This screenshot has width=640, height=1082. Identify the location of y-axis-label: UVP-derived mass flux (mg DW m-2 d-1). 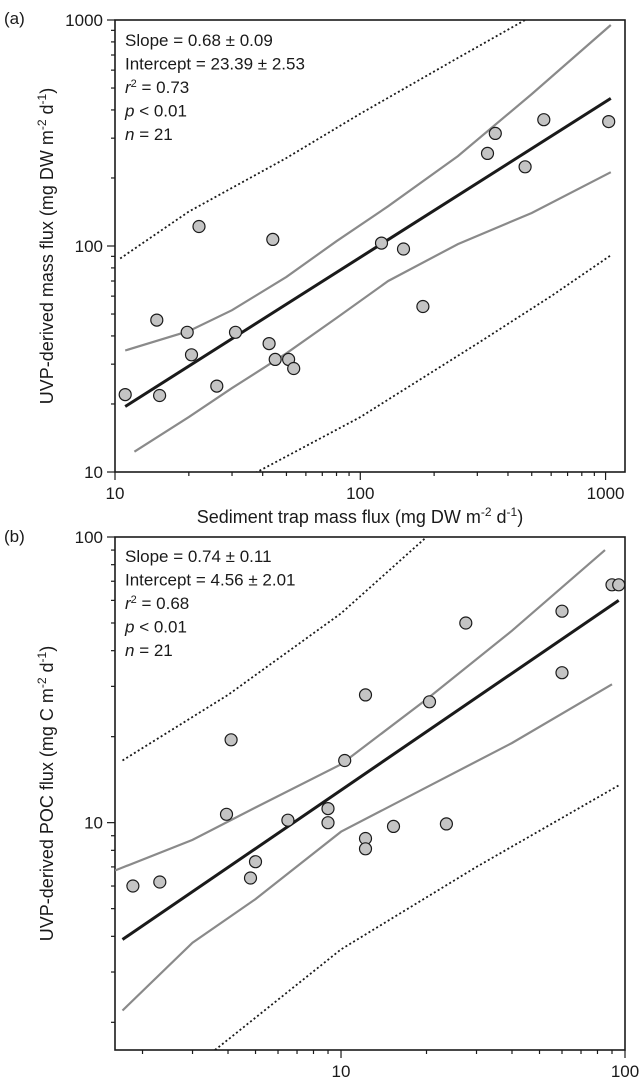
(46, 246).